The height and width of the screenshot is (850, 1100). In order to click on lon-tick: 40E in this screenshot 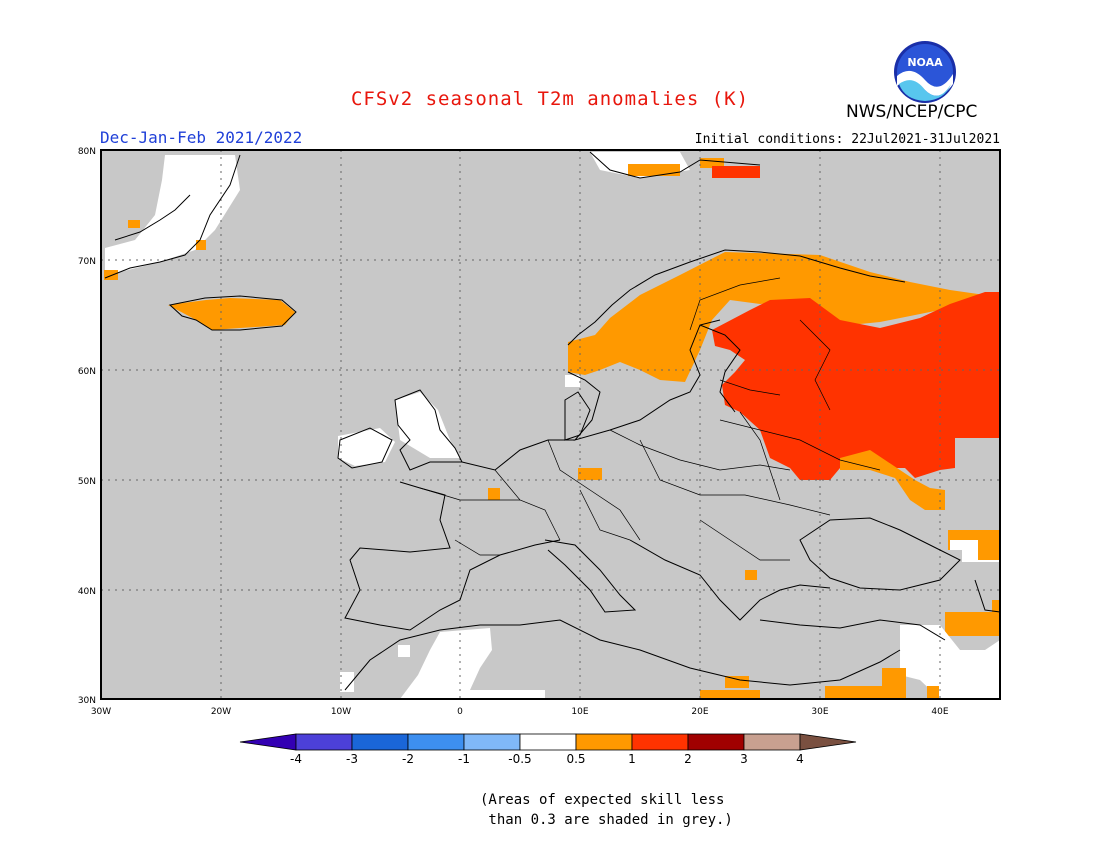, I will do `click(939, 712)`.